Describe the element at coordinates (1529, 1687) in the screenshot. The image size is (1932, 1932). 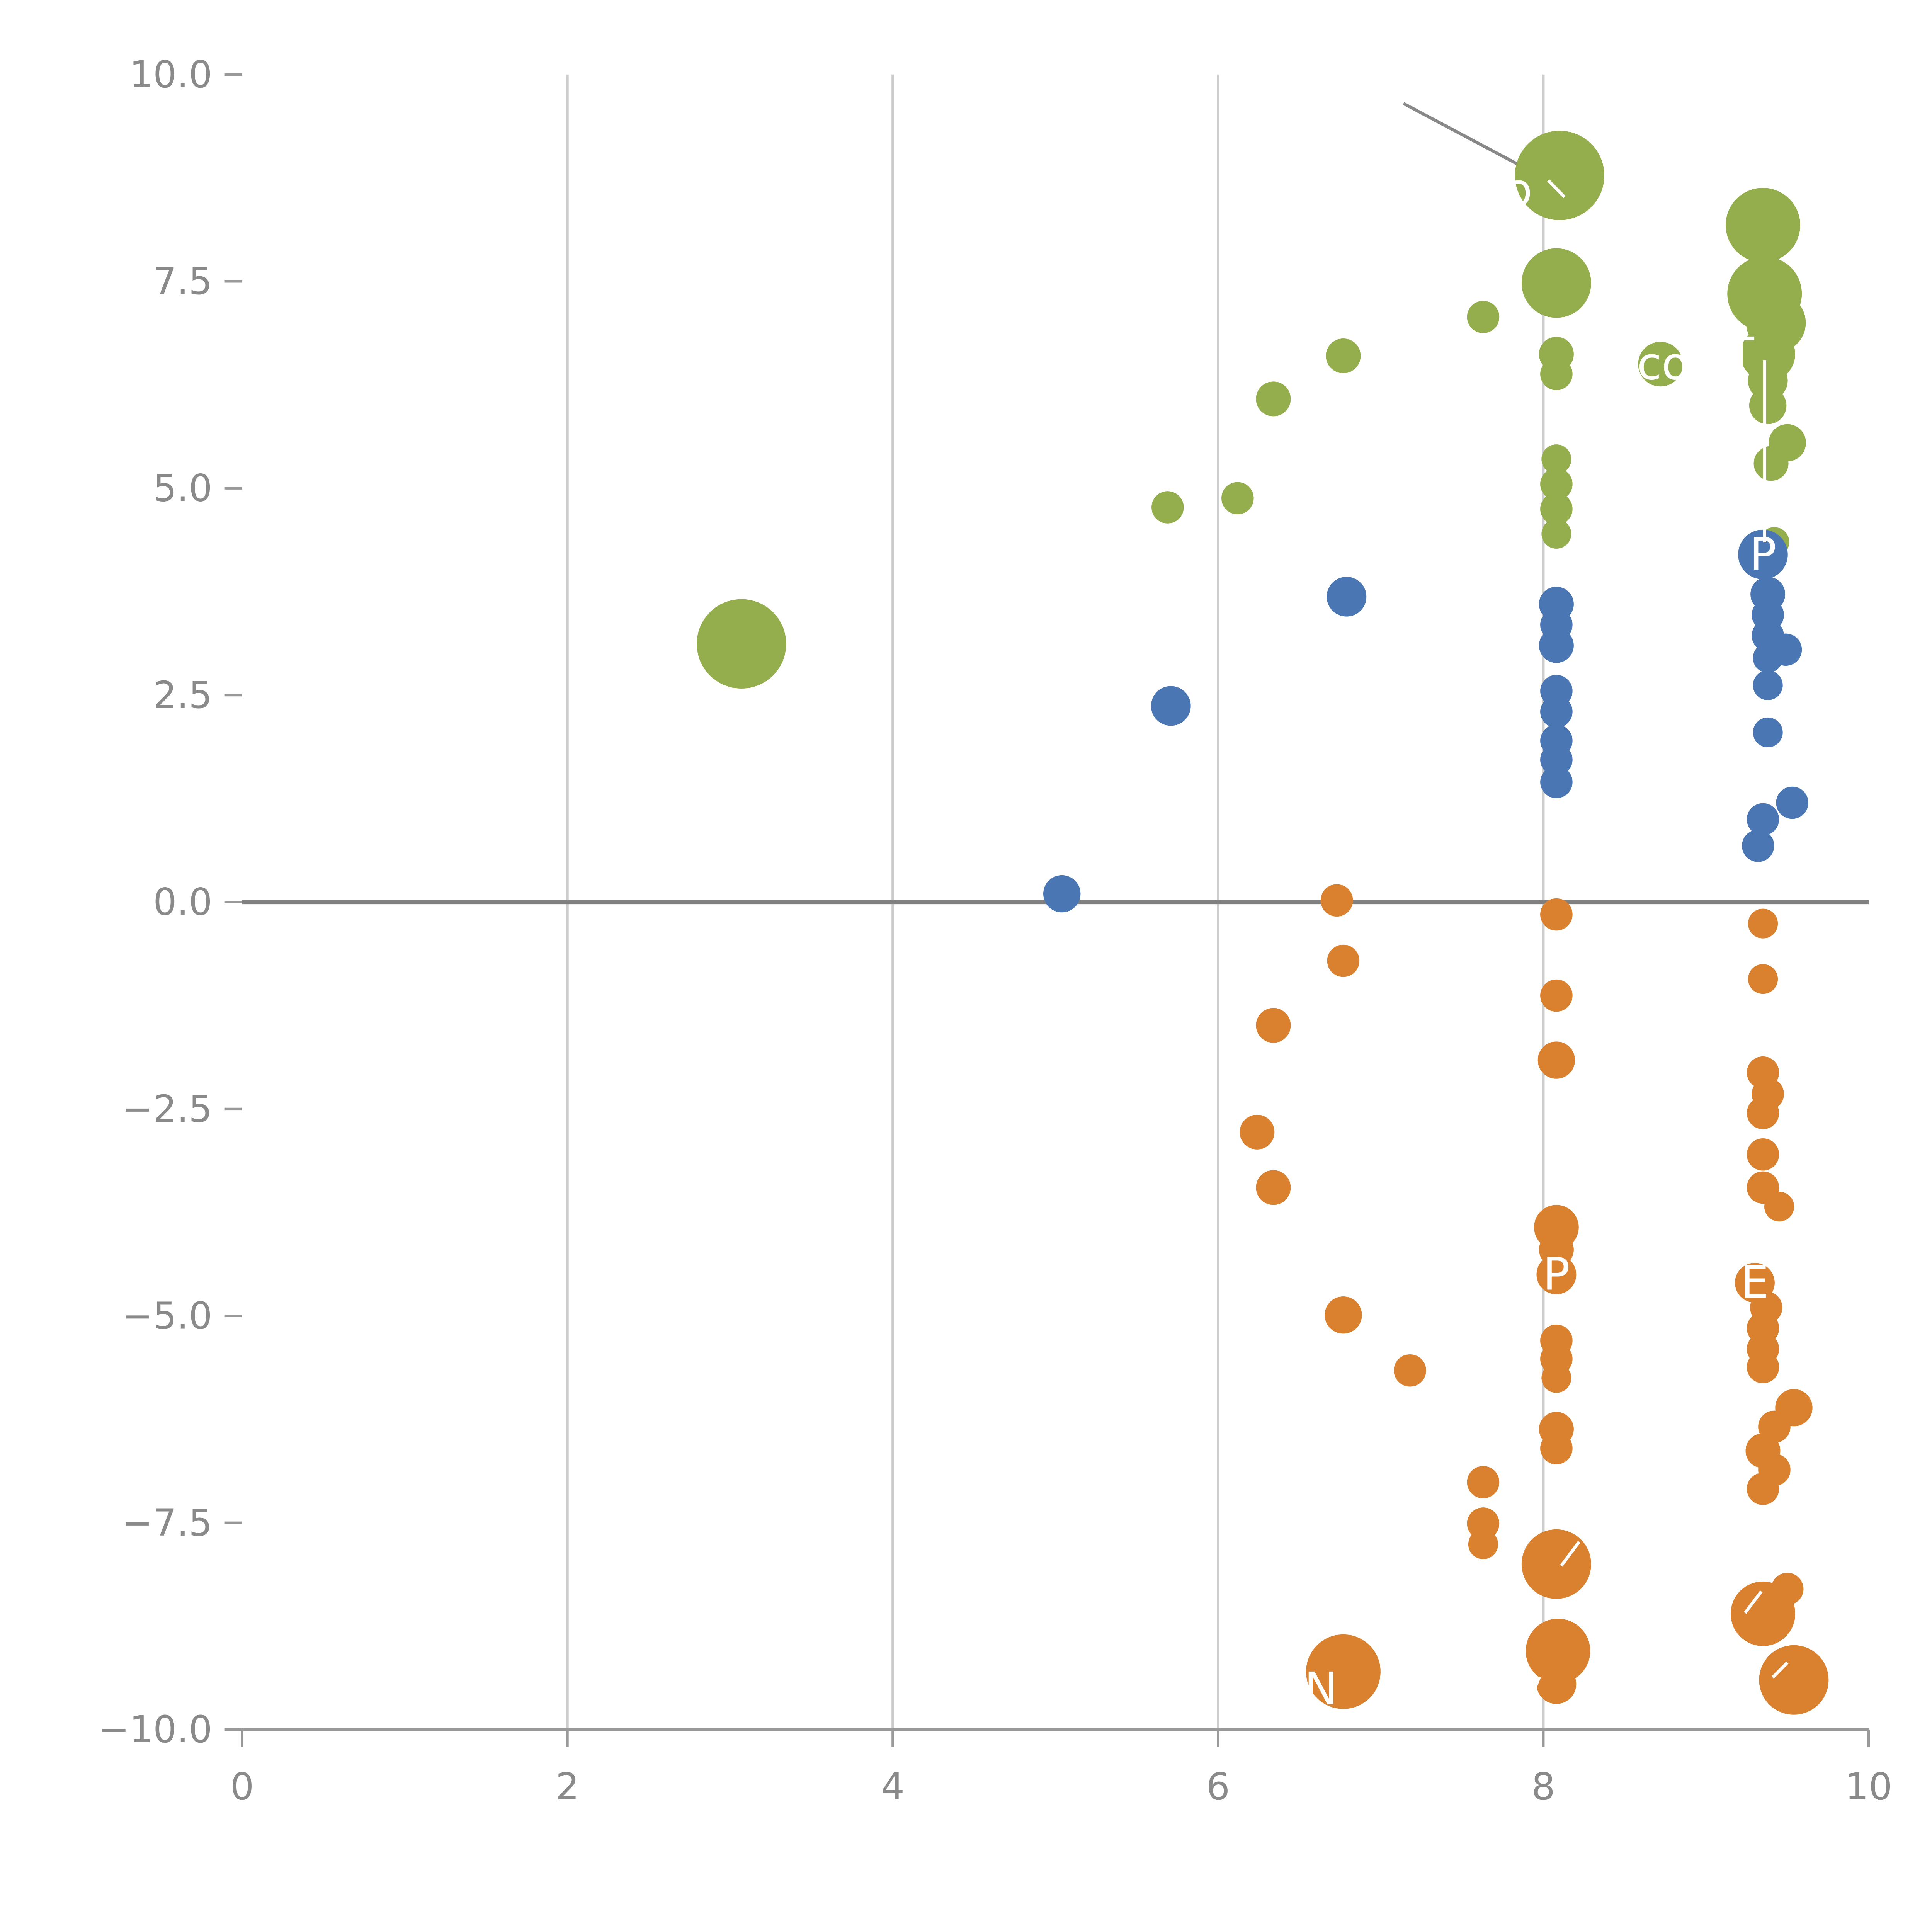
I see `bubble-label: y` at that location.